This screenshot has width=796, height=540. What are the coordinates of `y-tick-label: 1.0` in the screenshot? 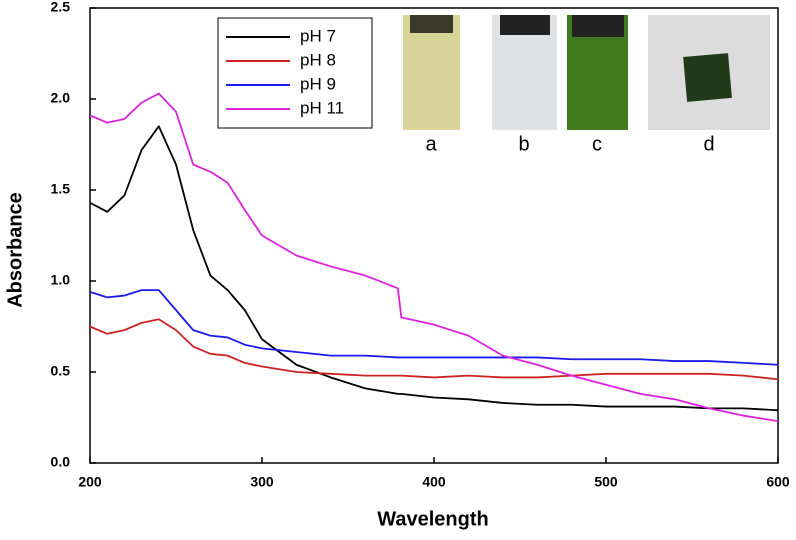 It's located at (61, 280).